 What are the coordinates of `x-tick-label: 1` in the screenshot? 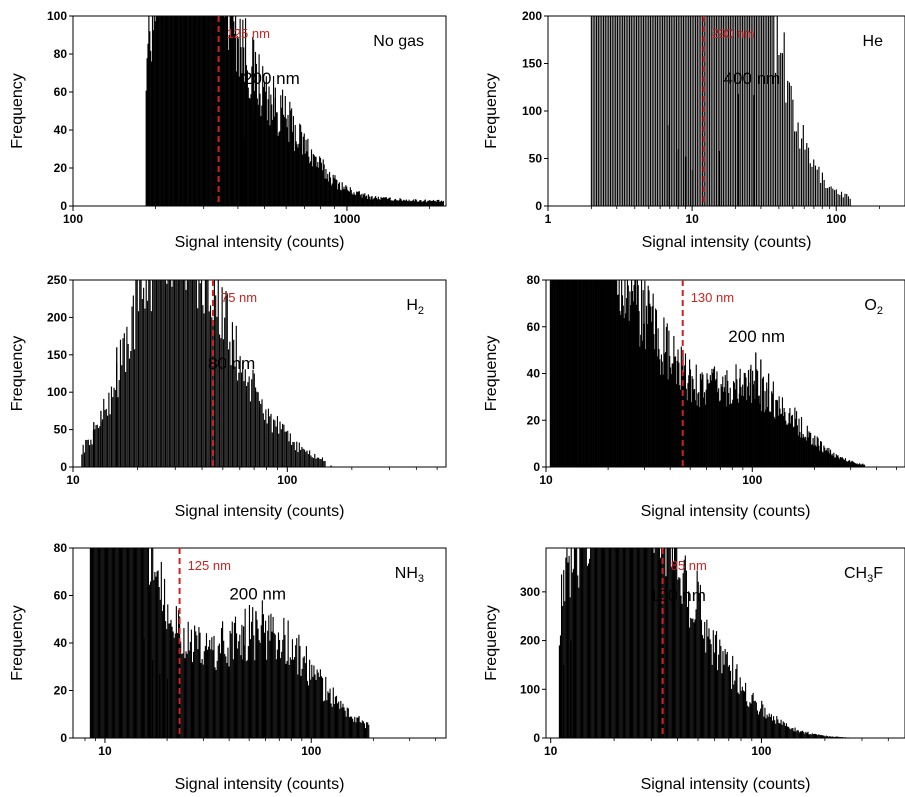 It's located at (548, 219).